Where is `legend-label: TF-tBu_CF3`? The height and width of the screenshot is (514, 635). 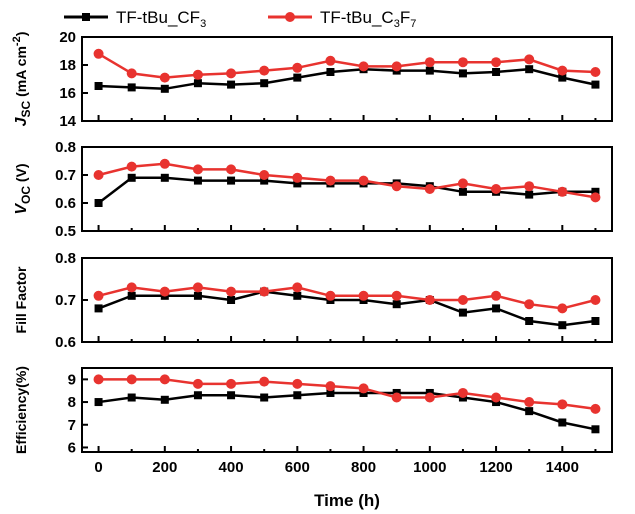 legend-label: TF-tBu_CF3 is located at coordinates (161, 19).